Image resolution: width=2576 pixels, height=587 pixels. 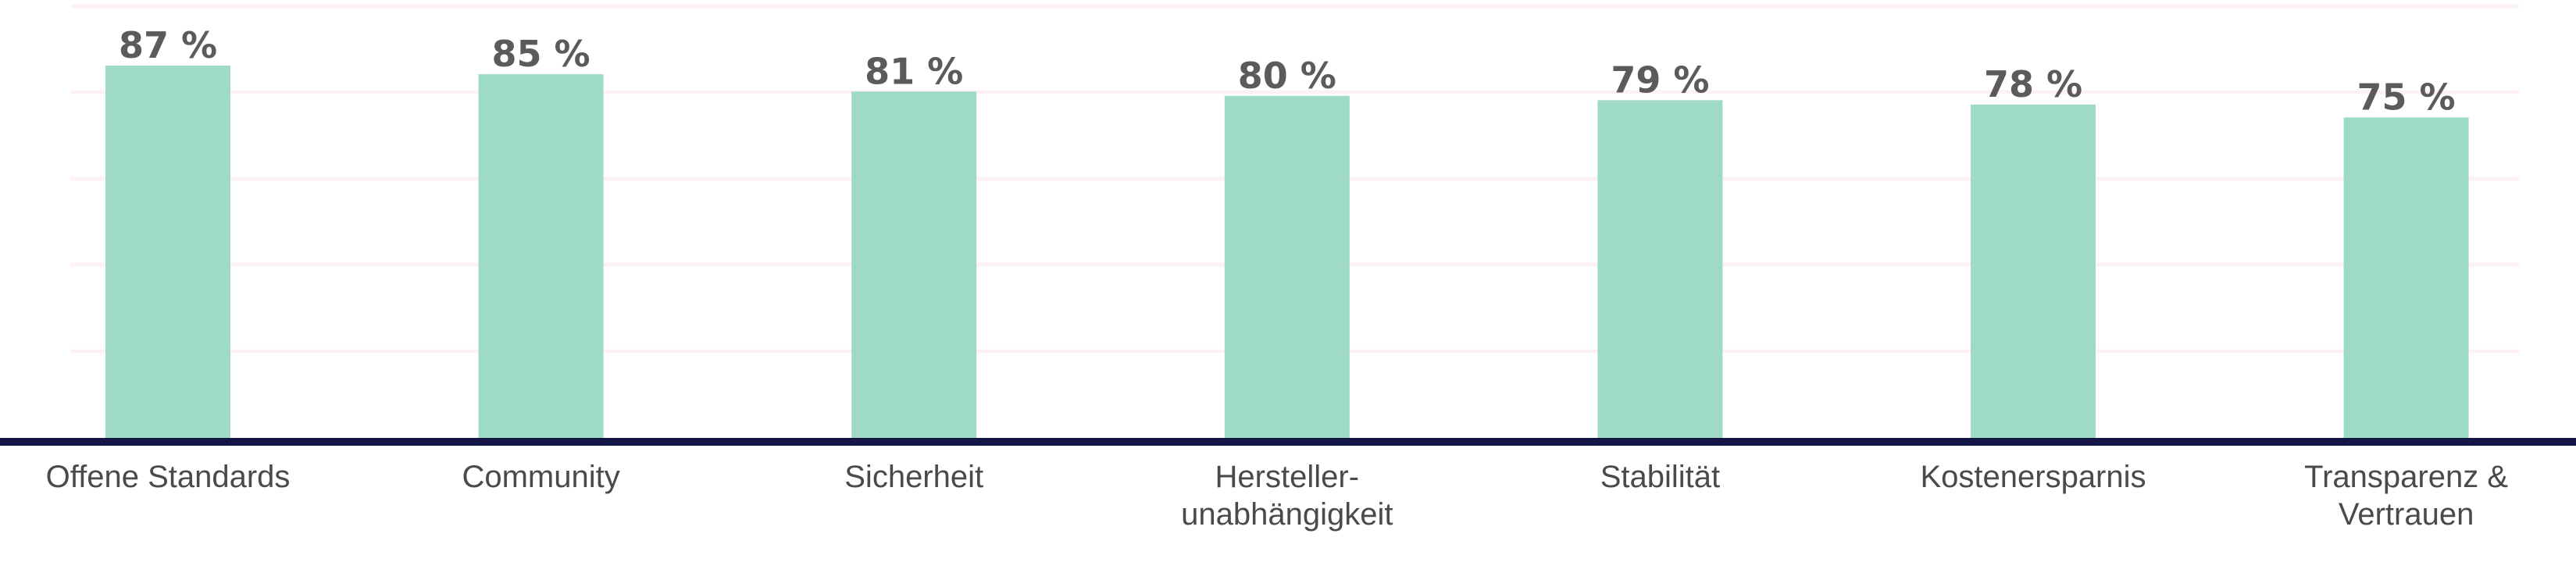 I want to click on category-label-3: Hersteller-unabhängigkeit, so click(x=1287, y=496).